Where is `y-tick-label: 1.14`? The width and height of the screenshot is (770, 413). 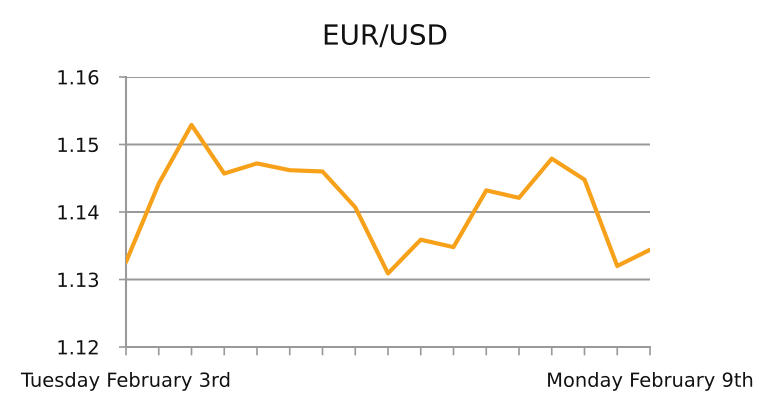 y-tick-label: 1.14 is located at coordinates (78, 212).